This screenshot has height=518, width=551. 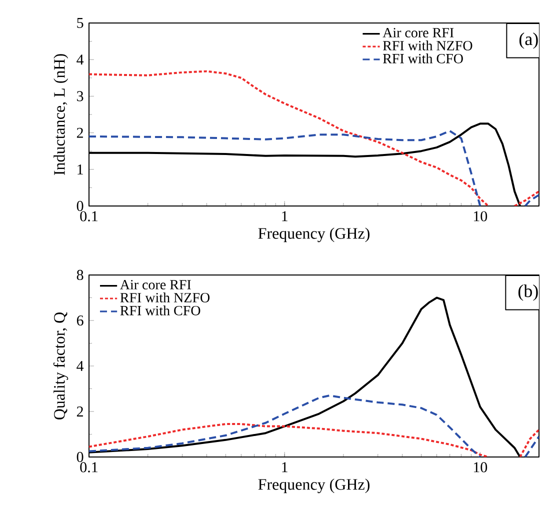 What do you see at coordinates (80, 169) in the screenshot?
I see `y-tick-label: 1` at bounding box center [80, 169].